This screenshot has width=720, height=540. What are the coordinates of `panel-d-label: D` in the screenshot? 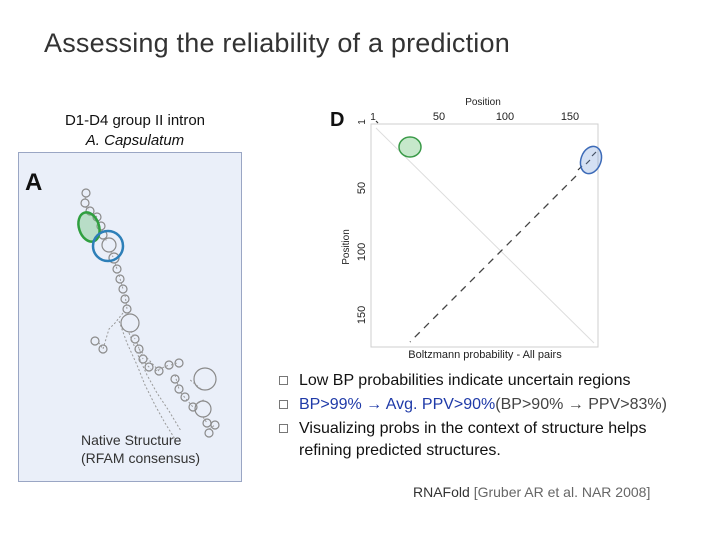 It's located at (337, 120).